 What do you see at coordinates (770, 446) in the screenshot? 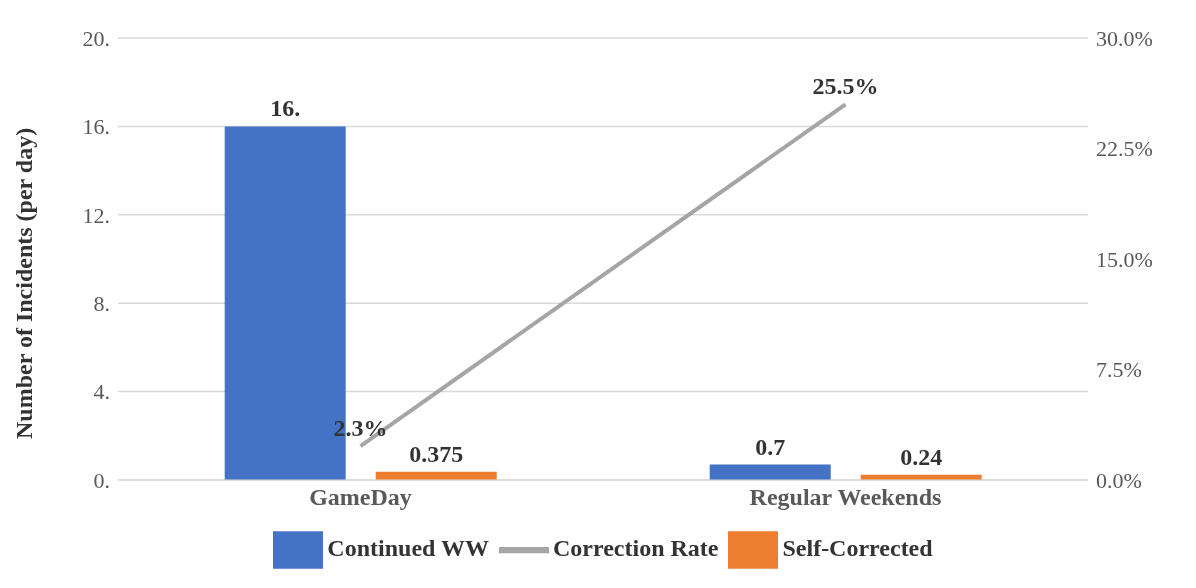
I see `data-label: 0.7` at bounding box center [770, 446].